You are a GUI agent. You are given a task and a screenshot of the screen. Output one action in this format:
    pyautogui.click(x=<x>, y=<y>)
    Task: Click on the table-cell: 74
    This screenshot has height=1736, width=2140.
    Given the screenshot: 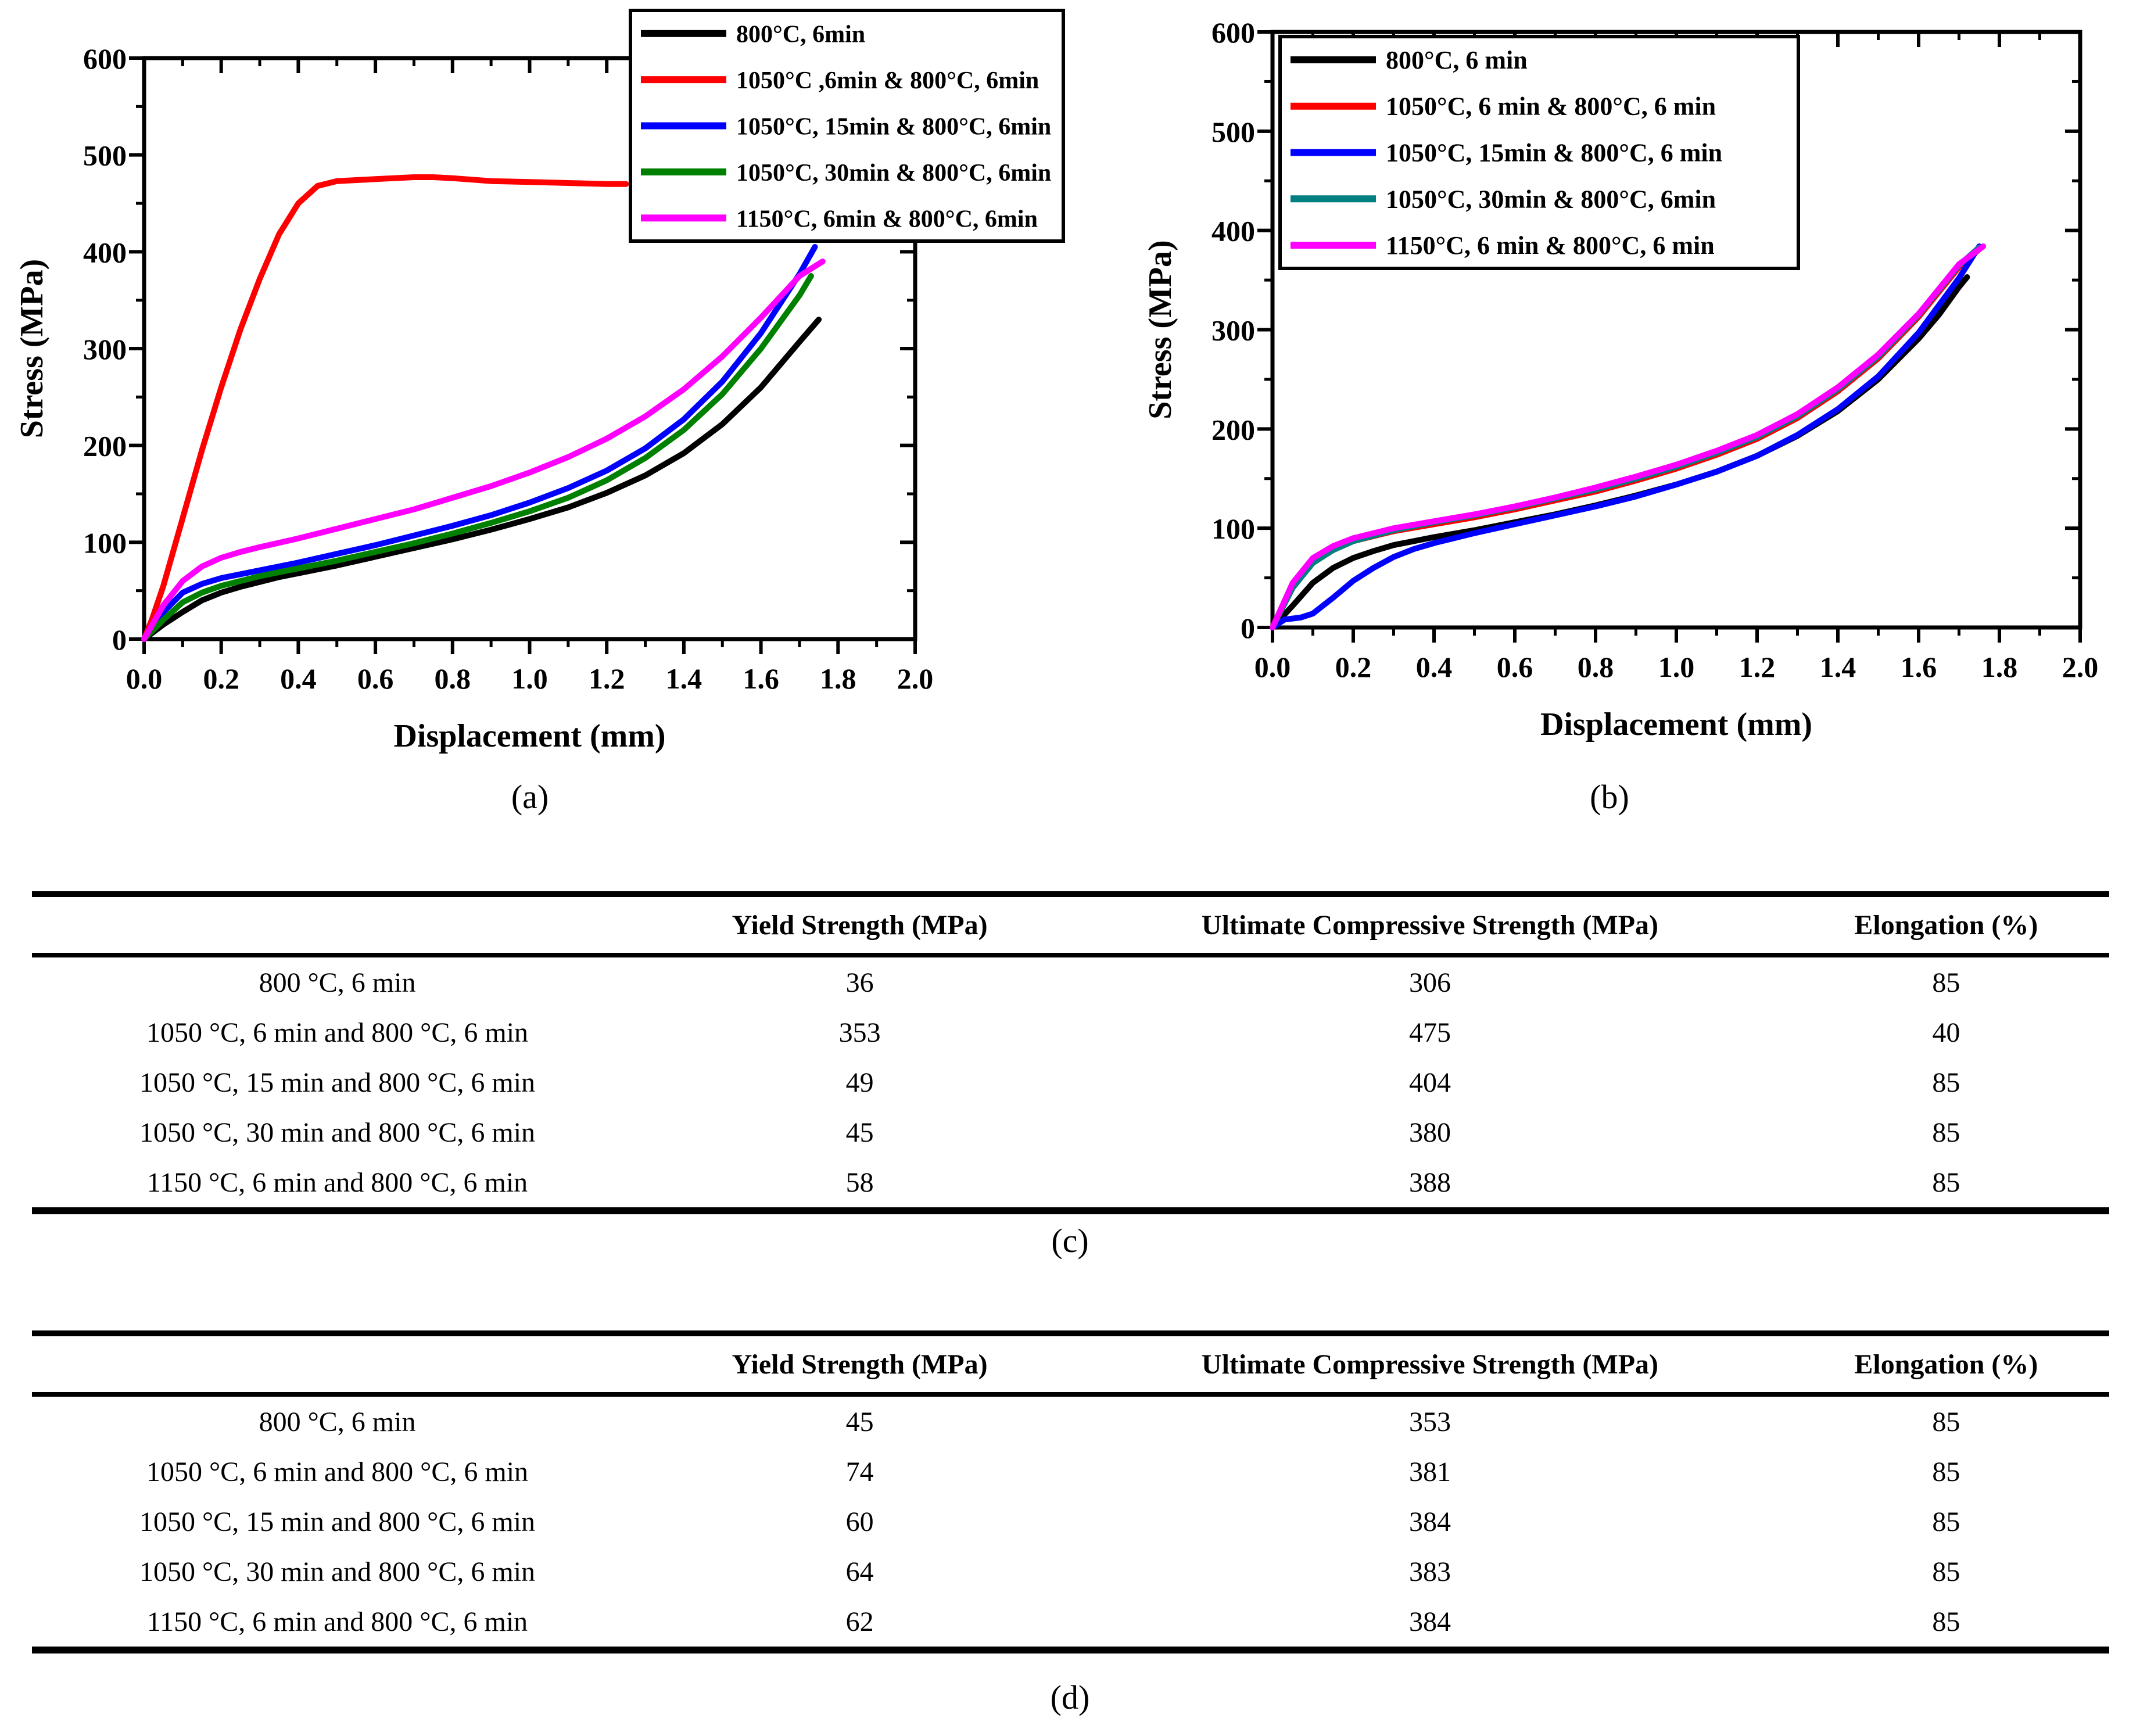 What is the action you would take?
    pyautogui.click(x=860, y=1471)
    